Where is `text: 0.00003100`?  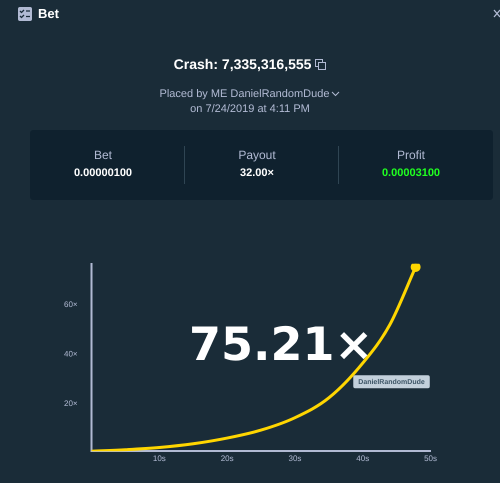
text: 0.00003100 is located at coordinates (411, 173).